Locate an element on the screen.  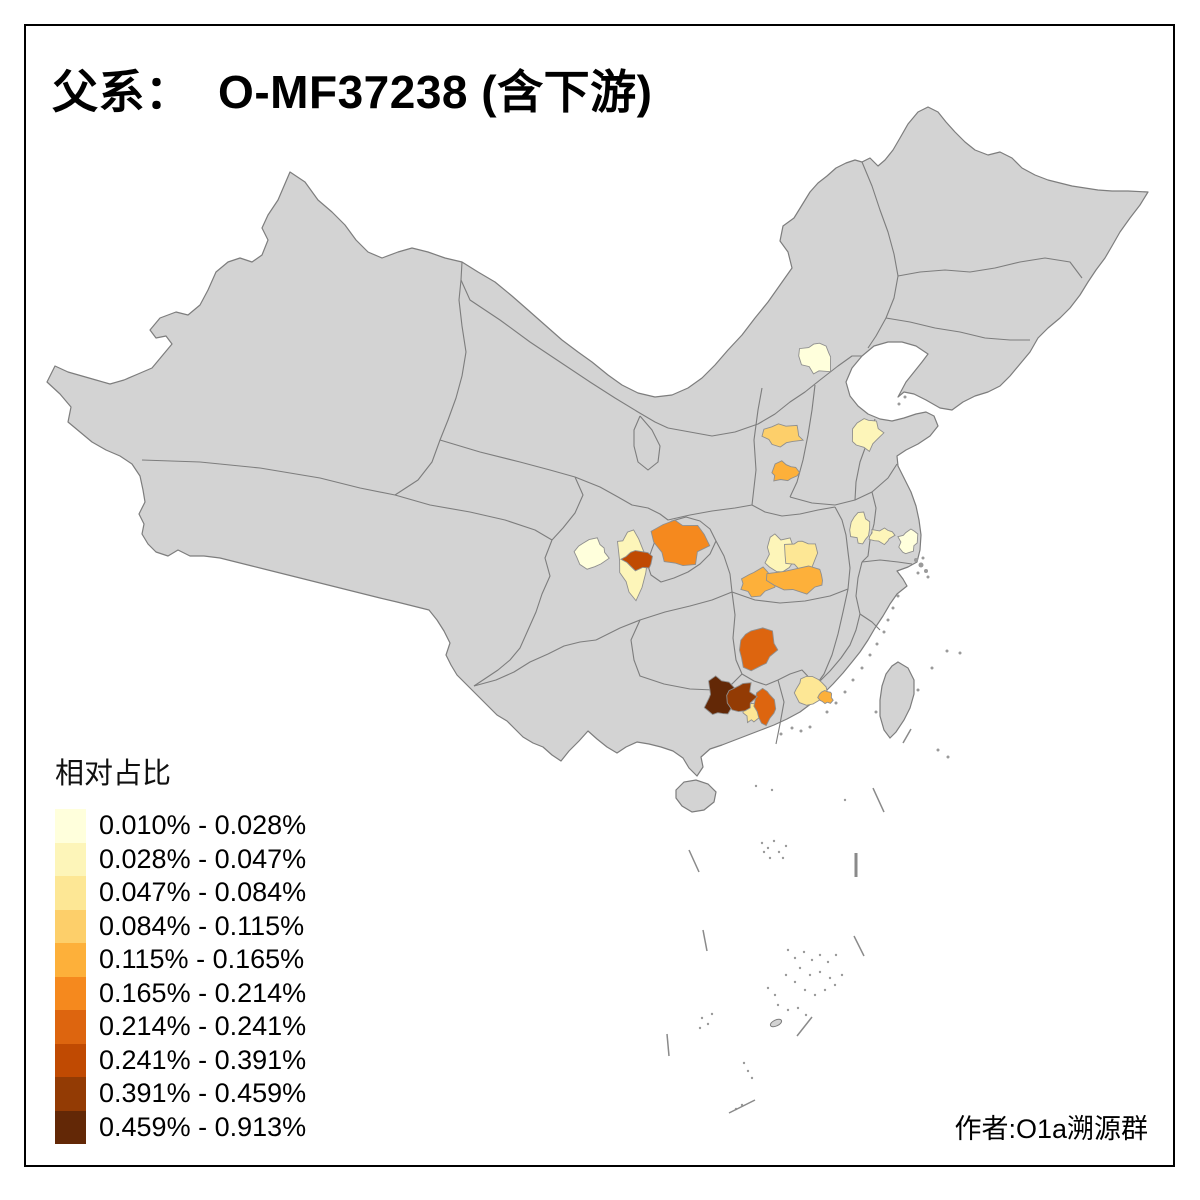
legend-row: 0.165% - 0.214% is located at coordinates (181, 993).